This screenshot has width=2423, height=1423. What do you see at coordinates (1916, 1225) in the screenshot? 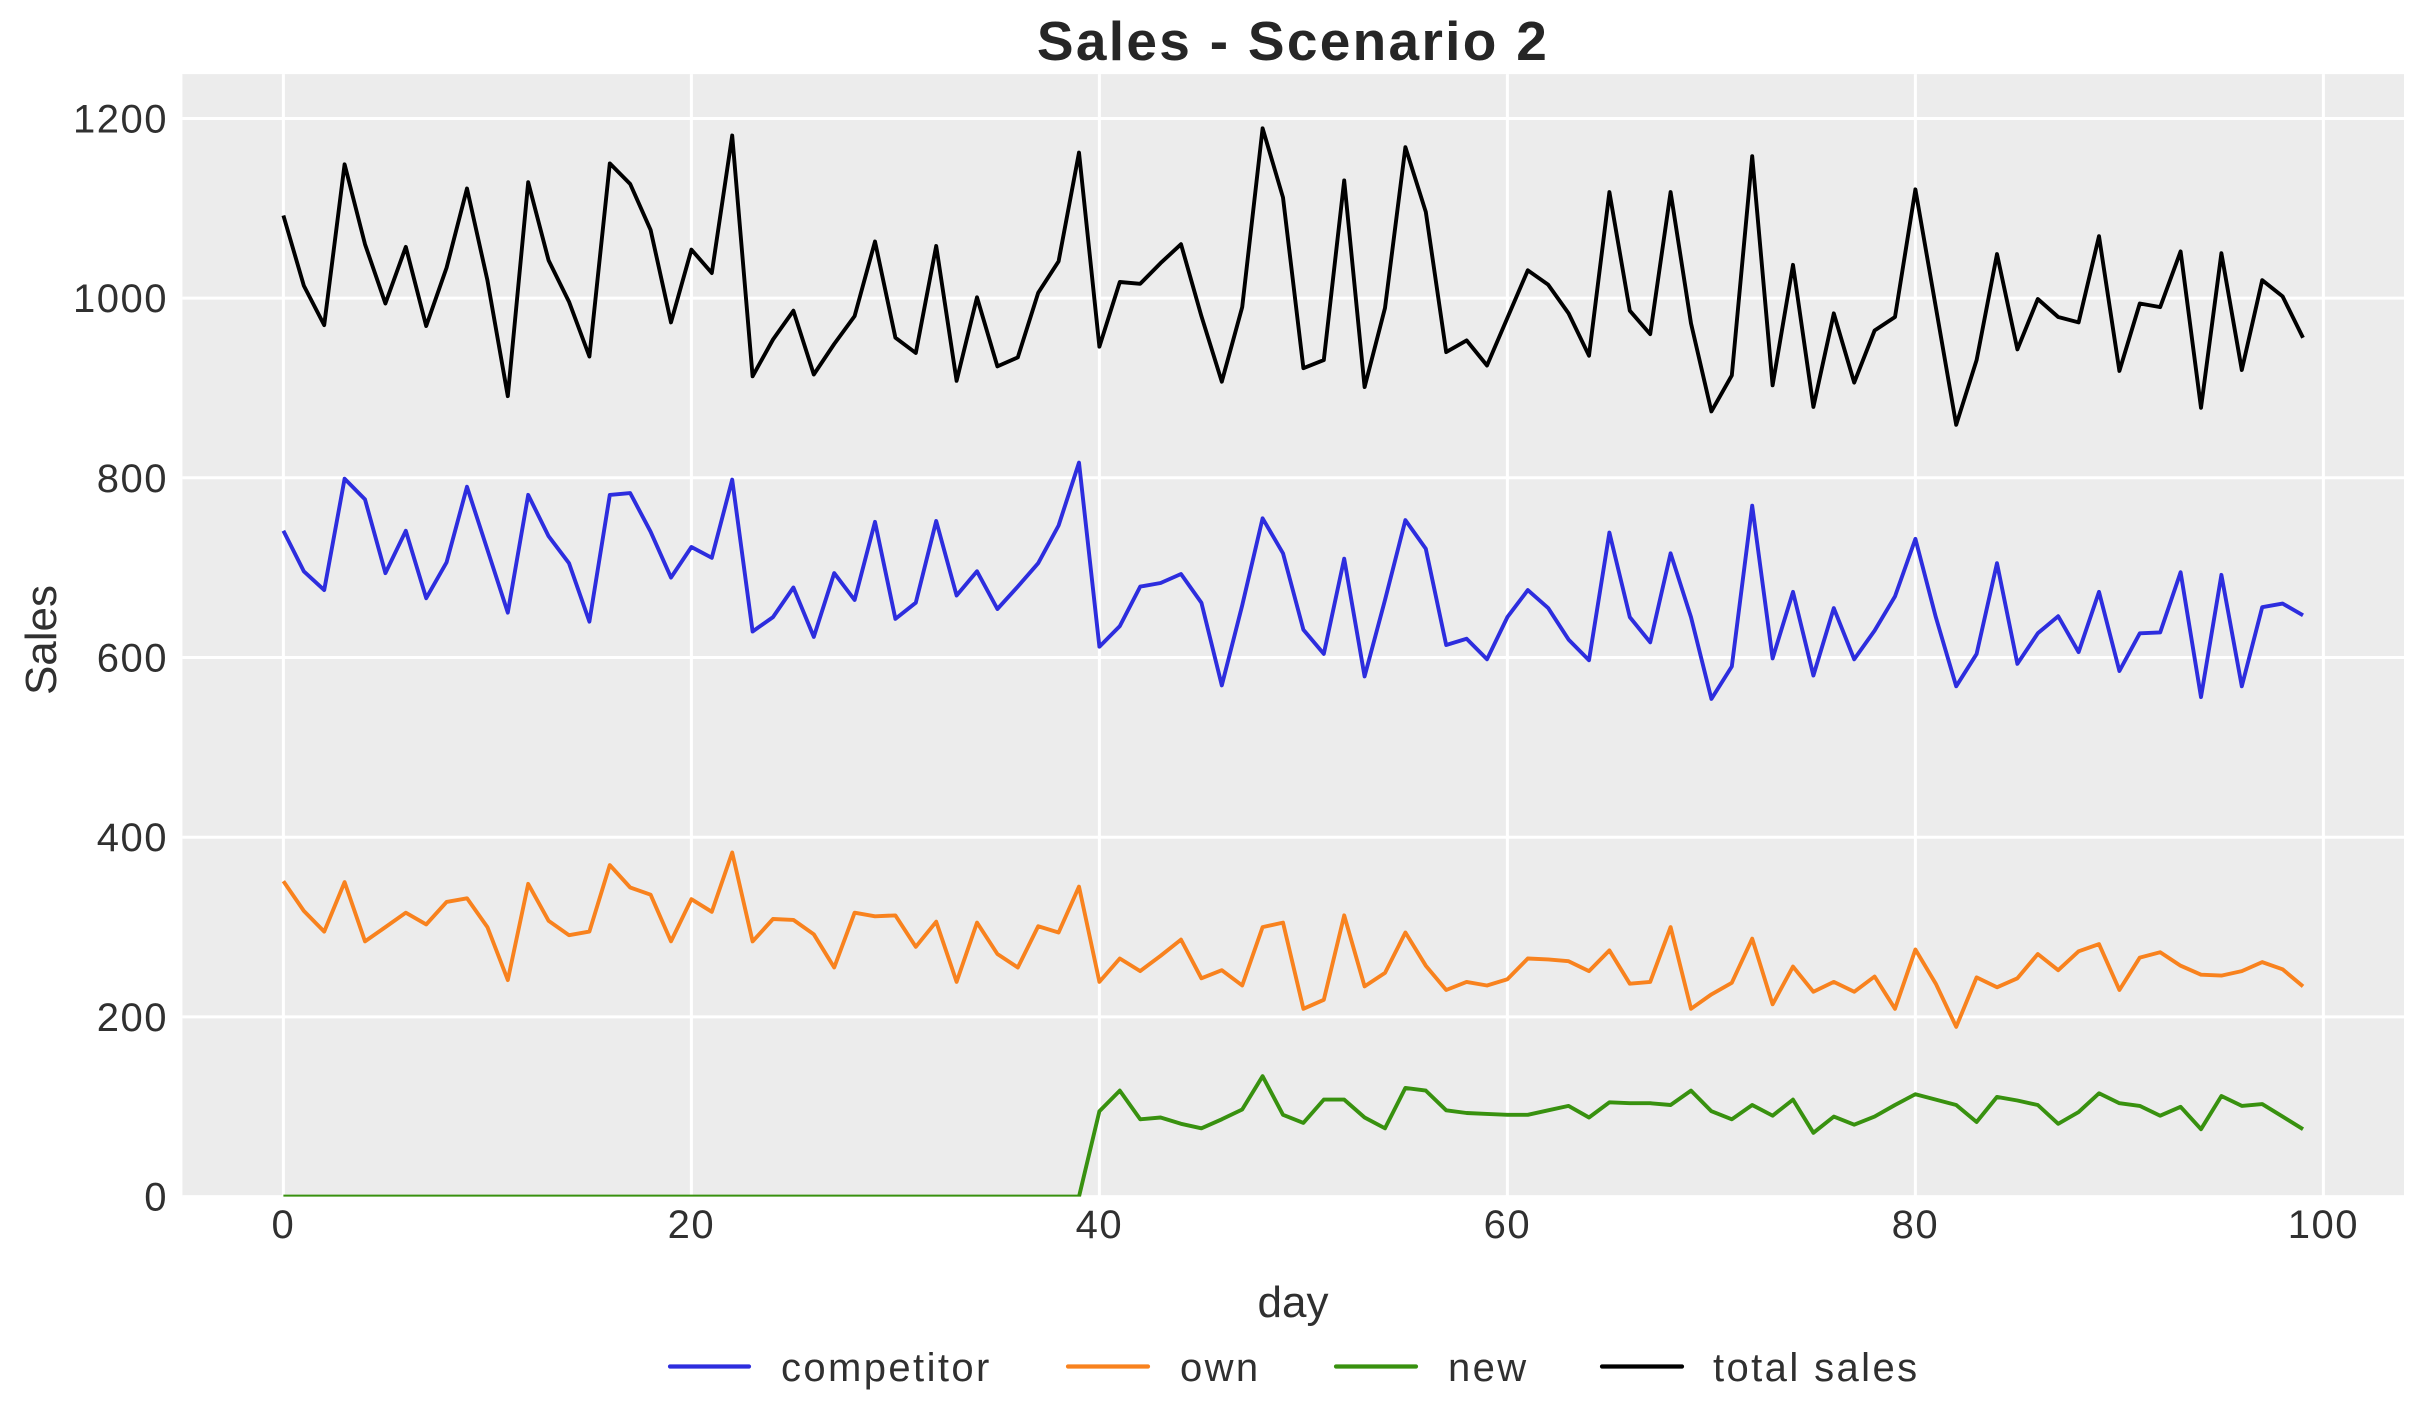
I see `svg-text: 80` at bounding box center [1916, 1225].